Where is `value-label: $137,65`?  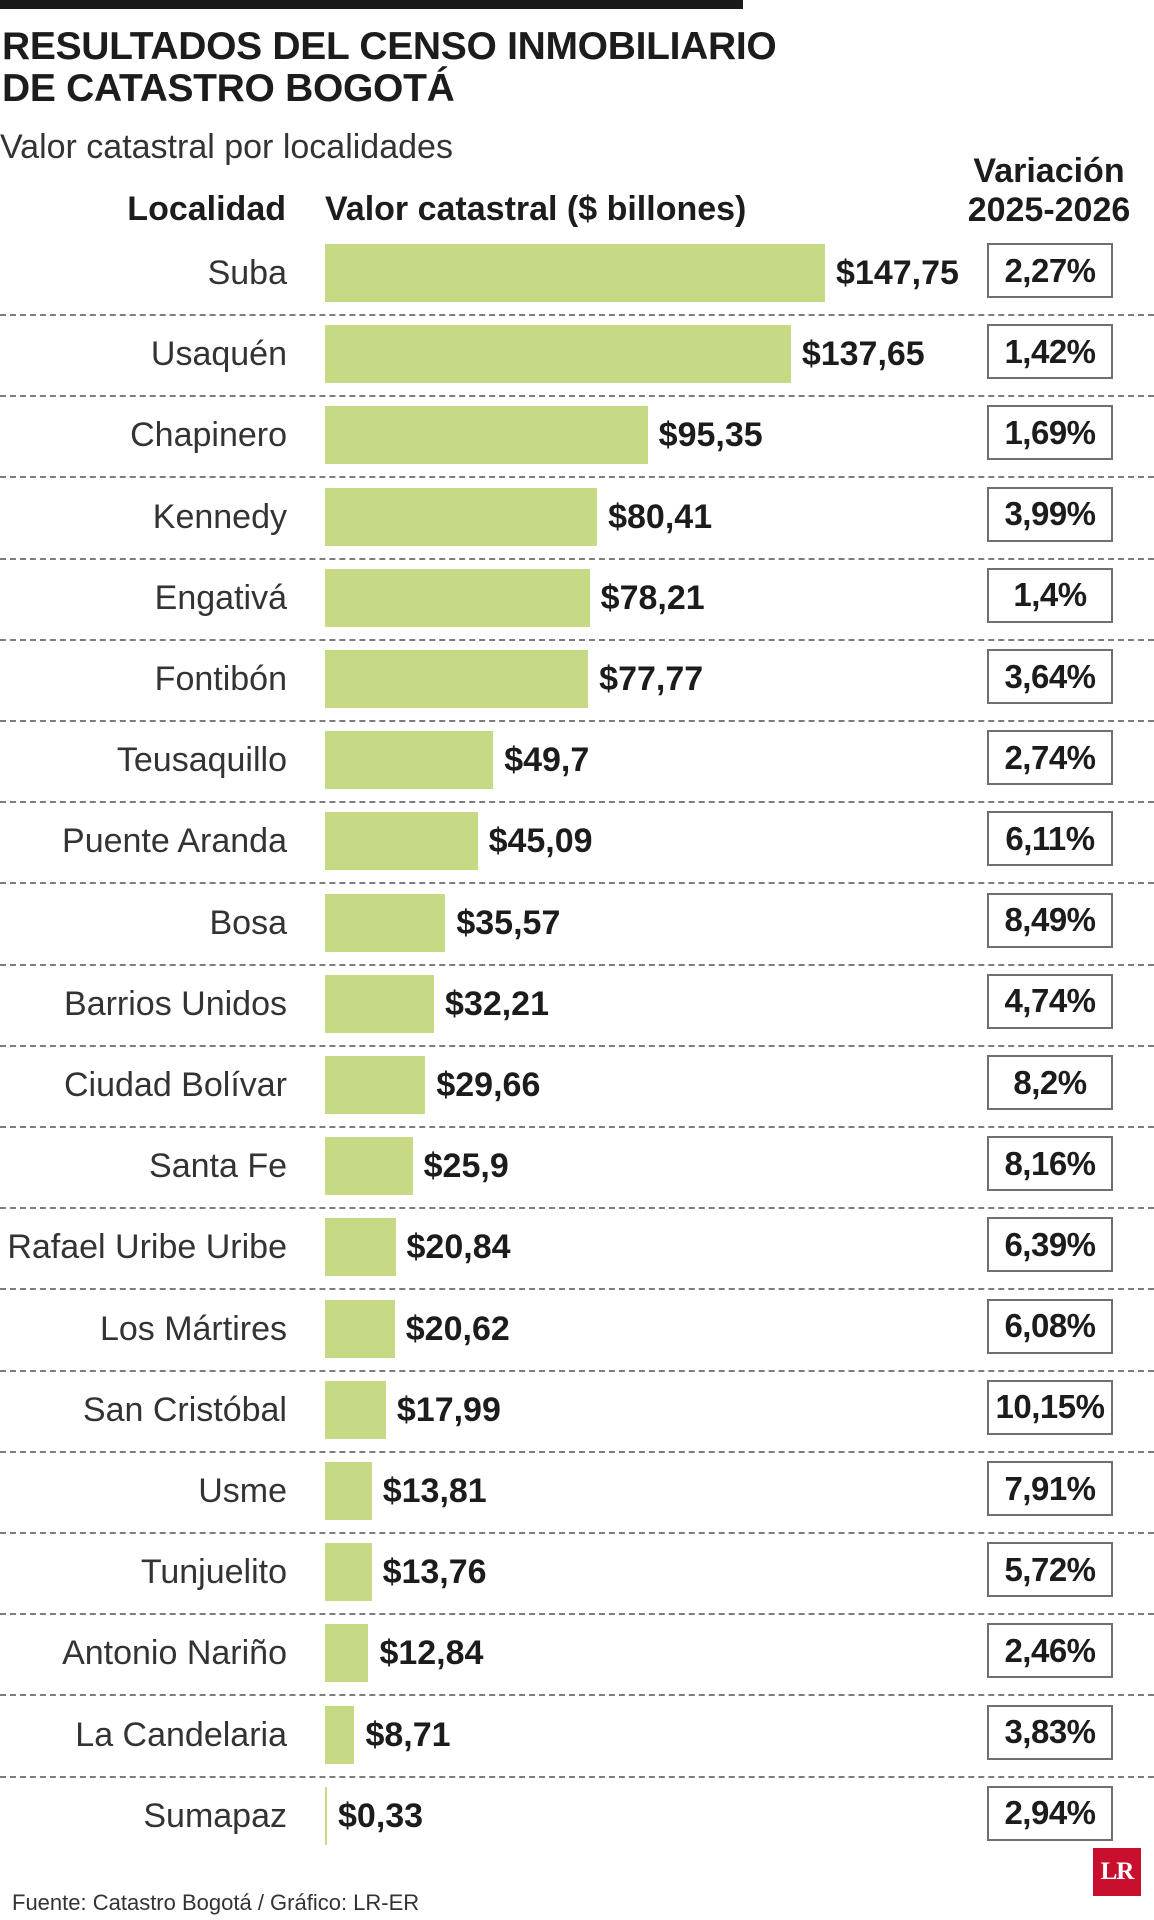 value-label: $137,65 is located at coordinates (863, 354).